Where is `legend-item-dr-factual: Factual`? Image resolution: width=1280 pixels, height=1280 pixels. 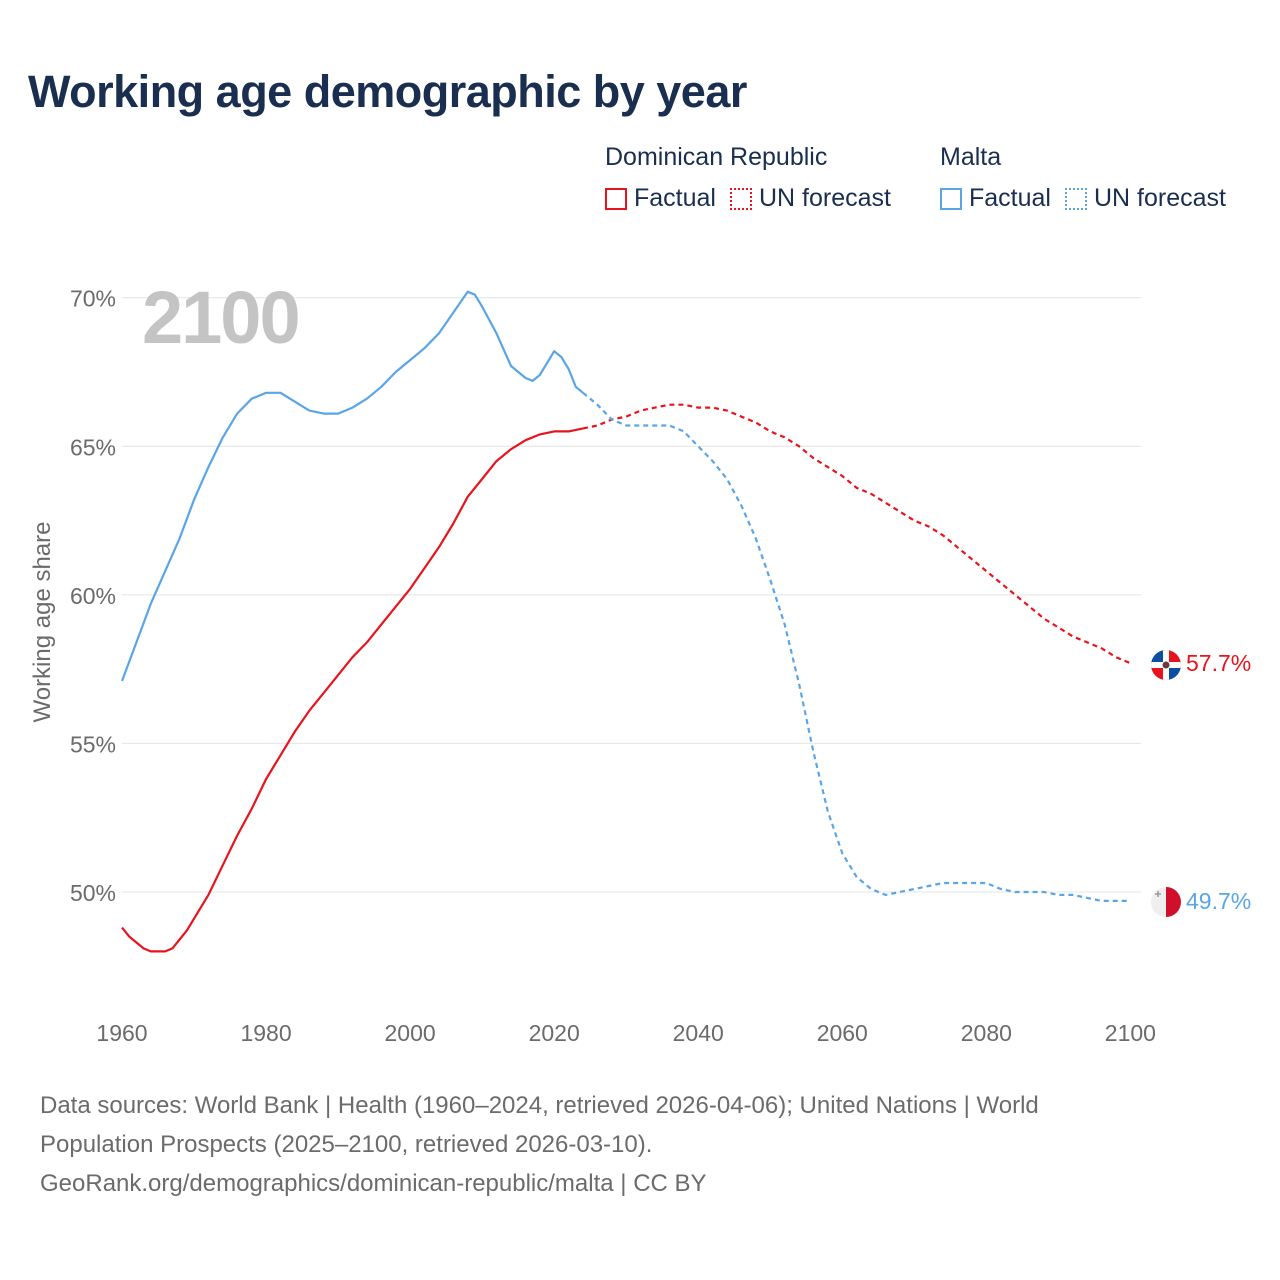
legend-item-dr-factual: Factual is located at coordinates (660, 198).